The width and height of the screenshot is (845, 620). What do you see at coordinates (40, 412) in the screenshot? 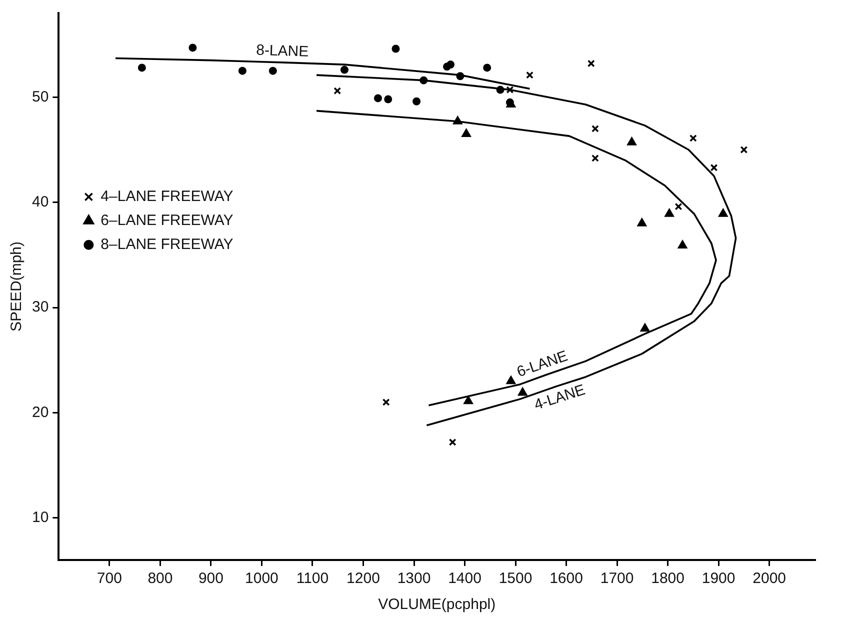
I see `y-tick-label: 20` at bounding box center [40, 412].